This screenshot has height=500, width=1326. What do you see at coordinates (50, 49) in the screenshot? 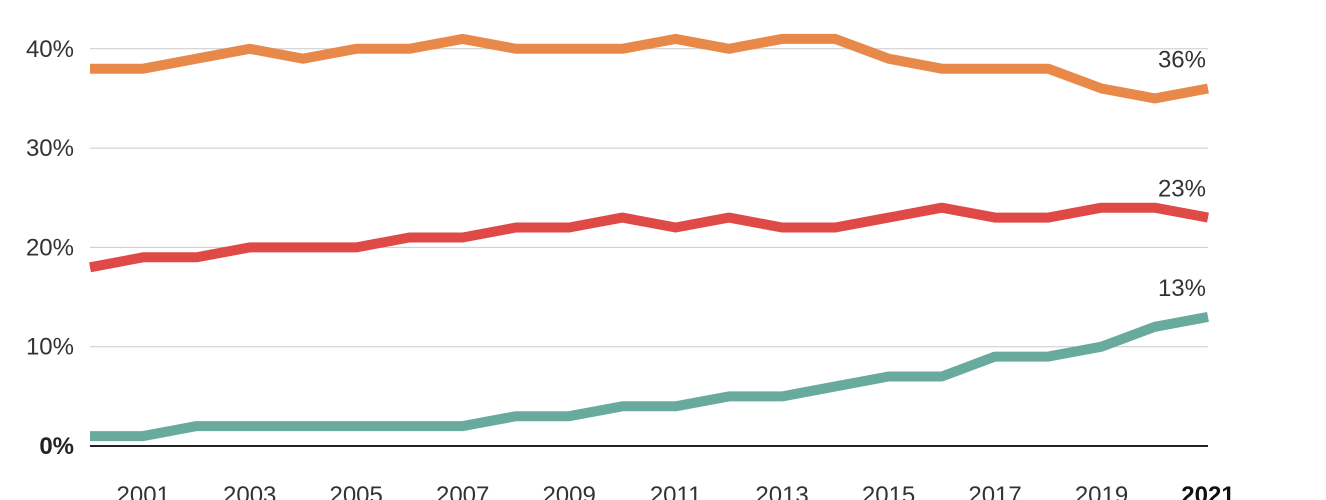
I see `y-tick-label: 40%` at bounding box center [50, 49].